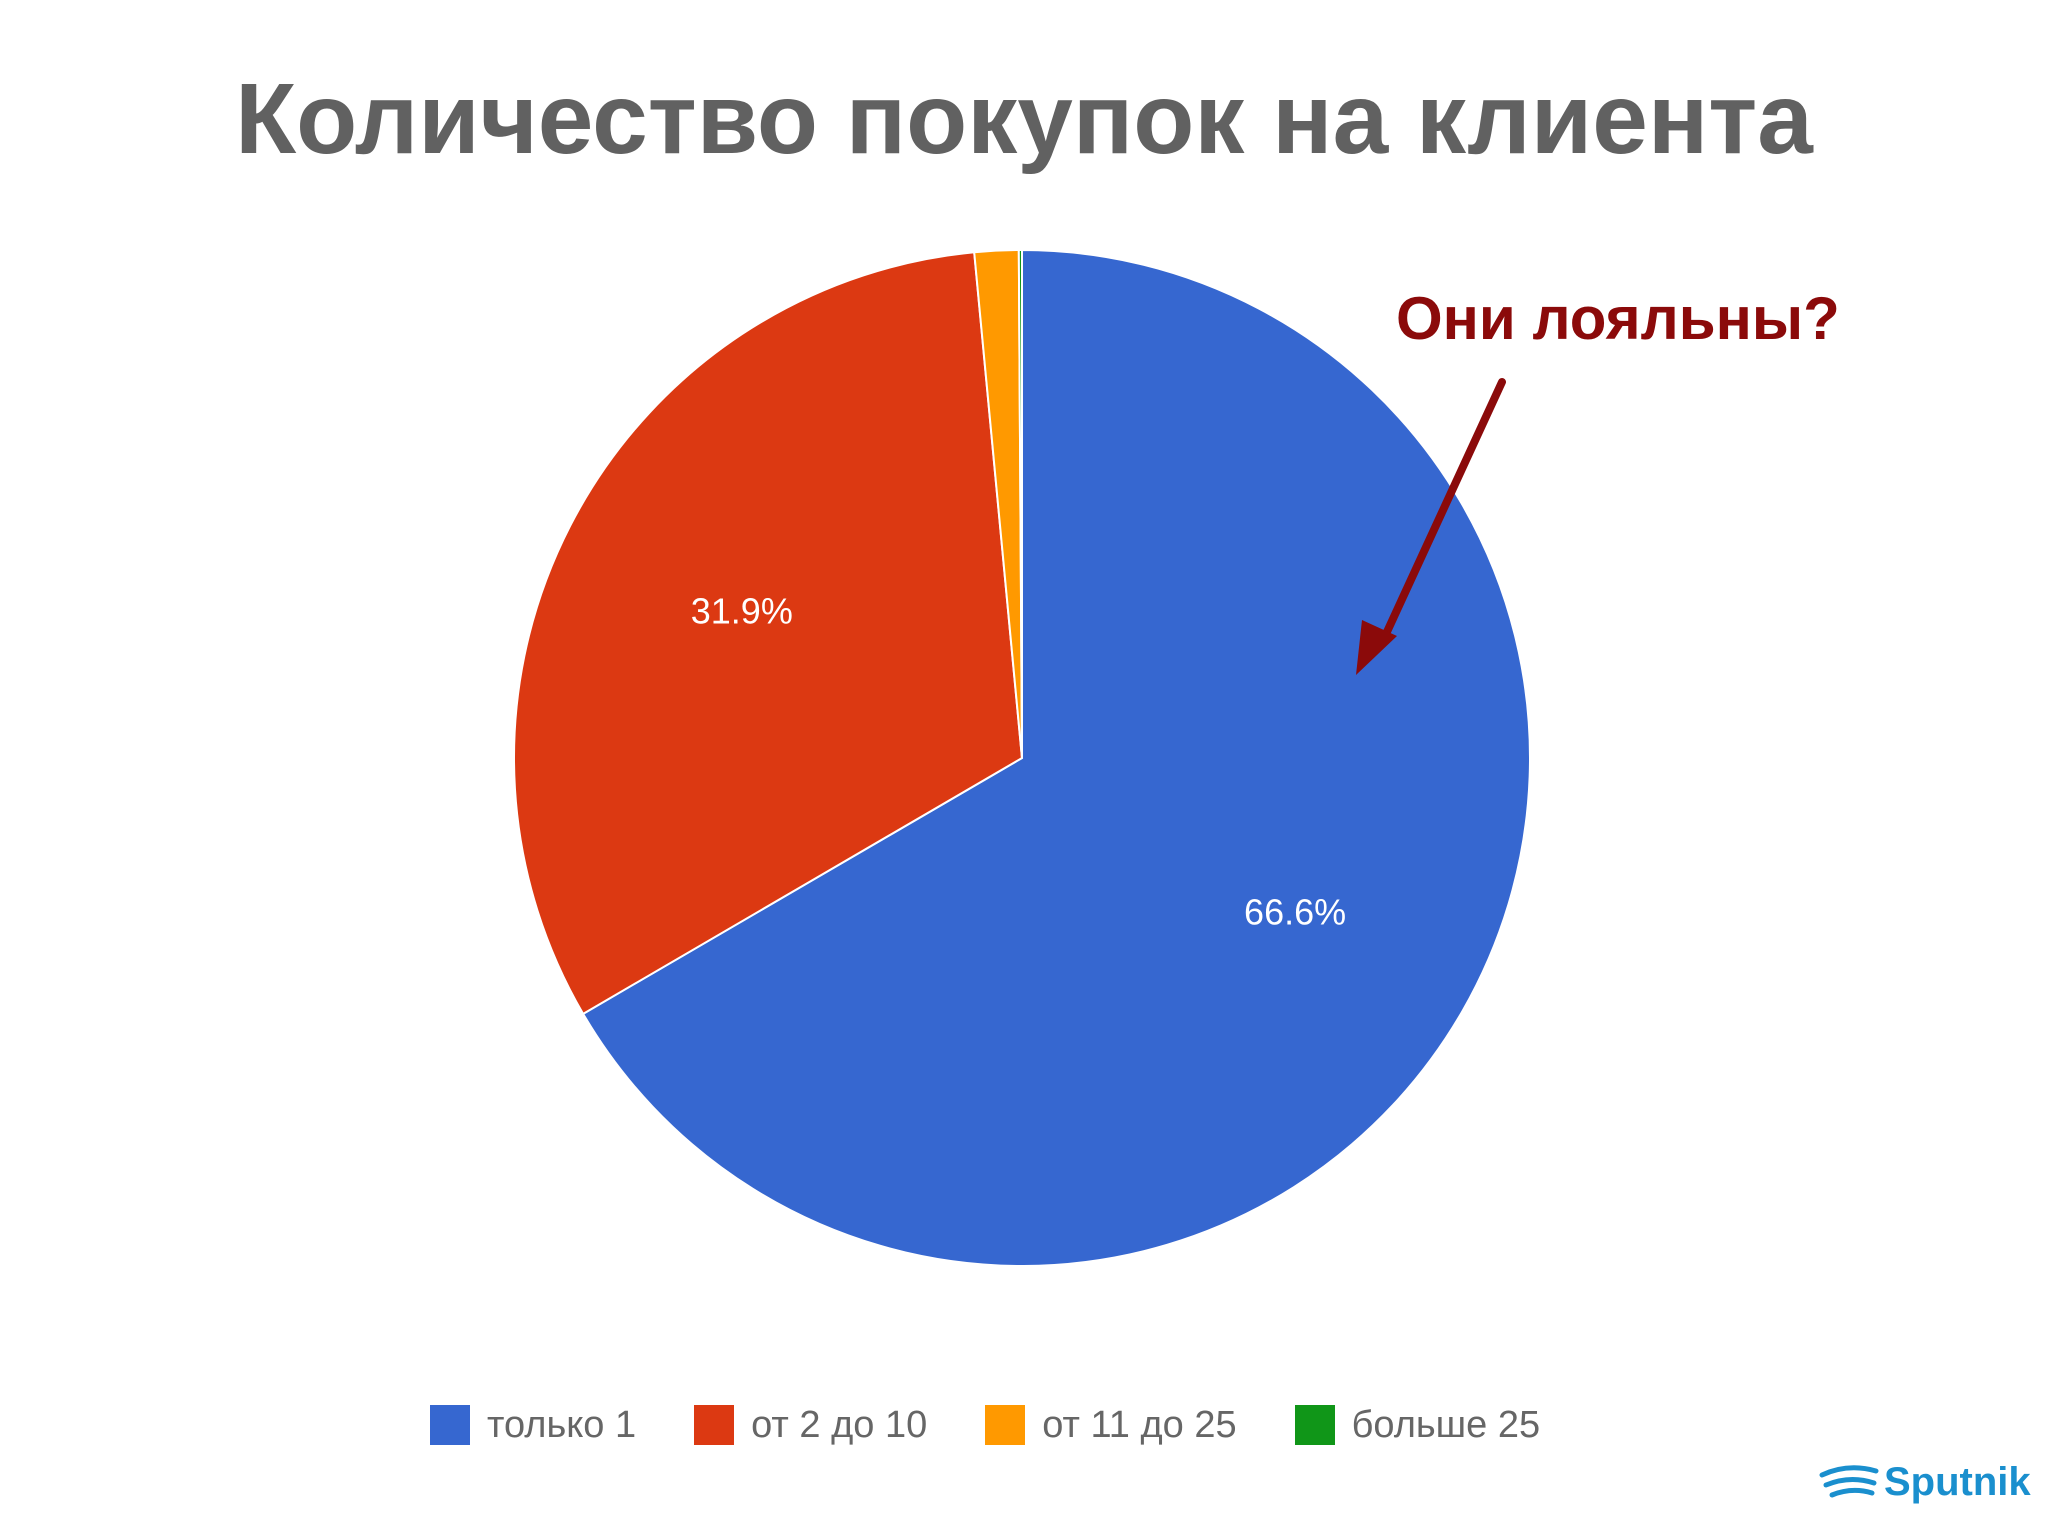 This screenshot has height=1536, width=2048. I want to click on chart-legend: только 1 от 2 до 10 от 11 до 25 больше 25, so click(1014, 1425).